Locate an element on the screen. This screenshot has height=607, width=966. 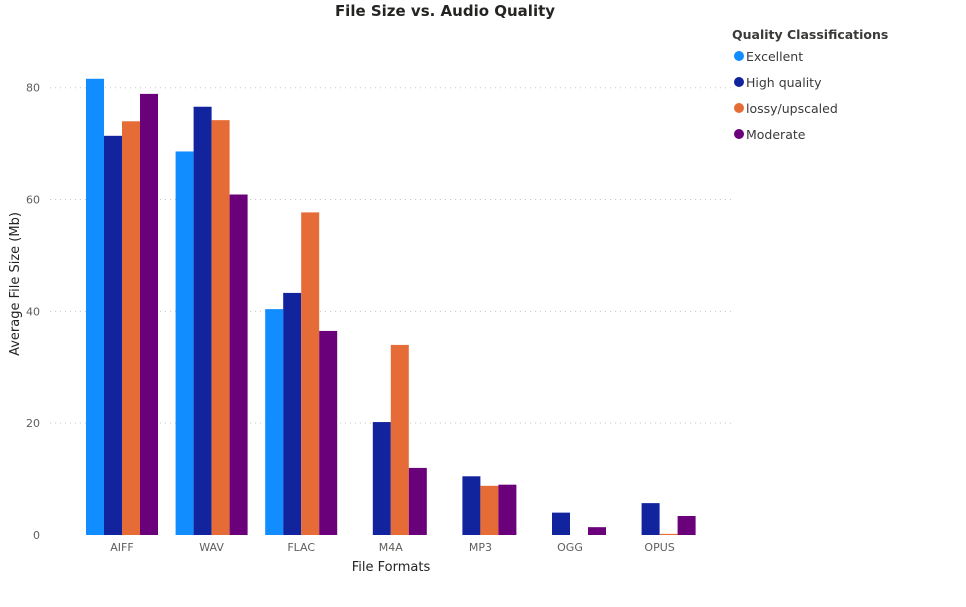
bar-high-quality-opus is located at coordinates (650, 519).